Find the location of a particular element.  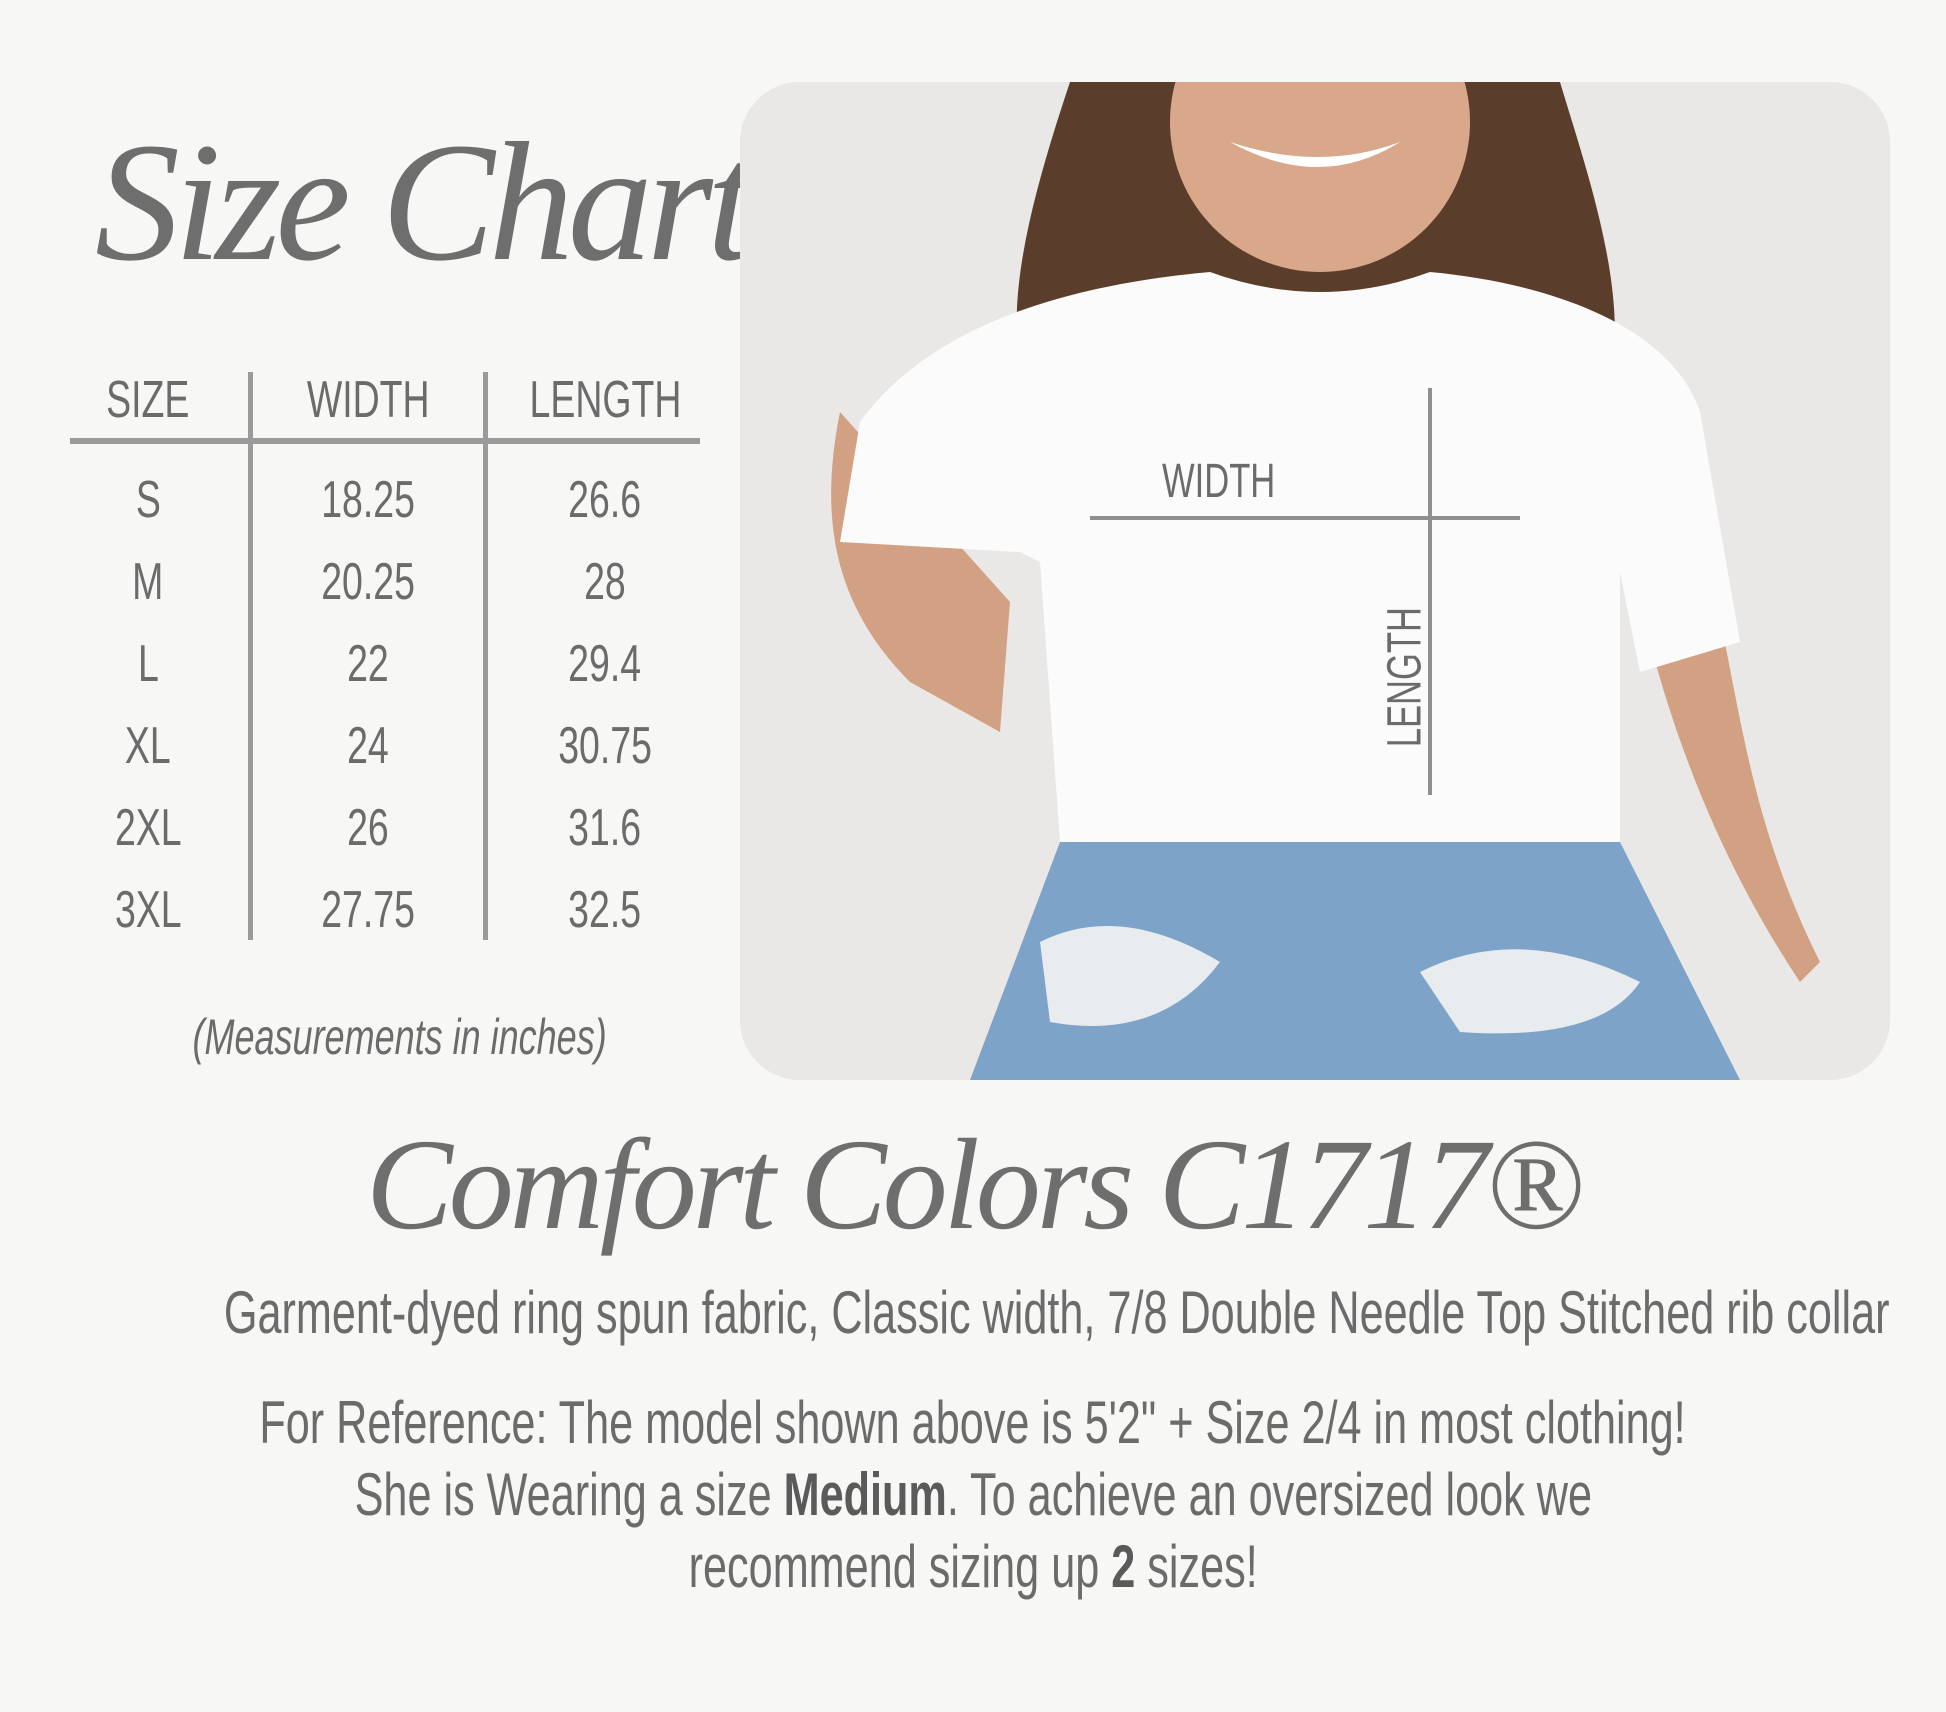

cell-length: 29.4 is located at coordinates (605, 664).